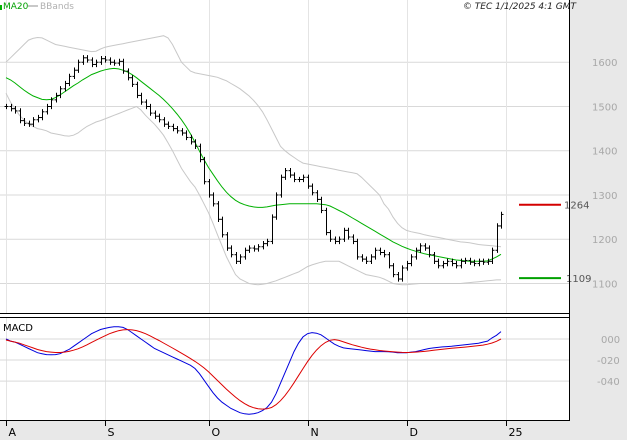 Image resolution: width=627 pixels, height=440 pixels. What do you see at coordinates (610, 340) in the screenshot?
I see `macd-tick-label: 000` at bounding box center [610, 340].